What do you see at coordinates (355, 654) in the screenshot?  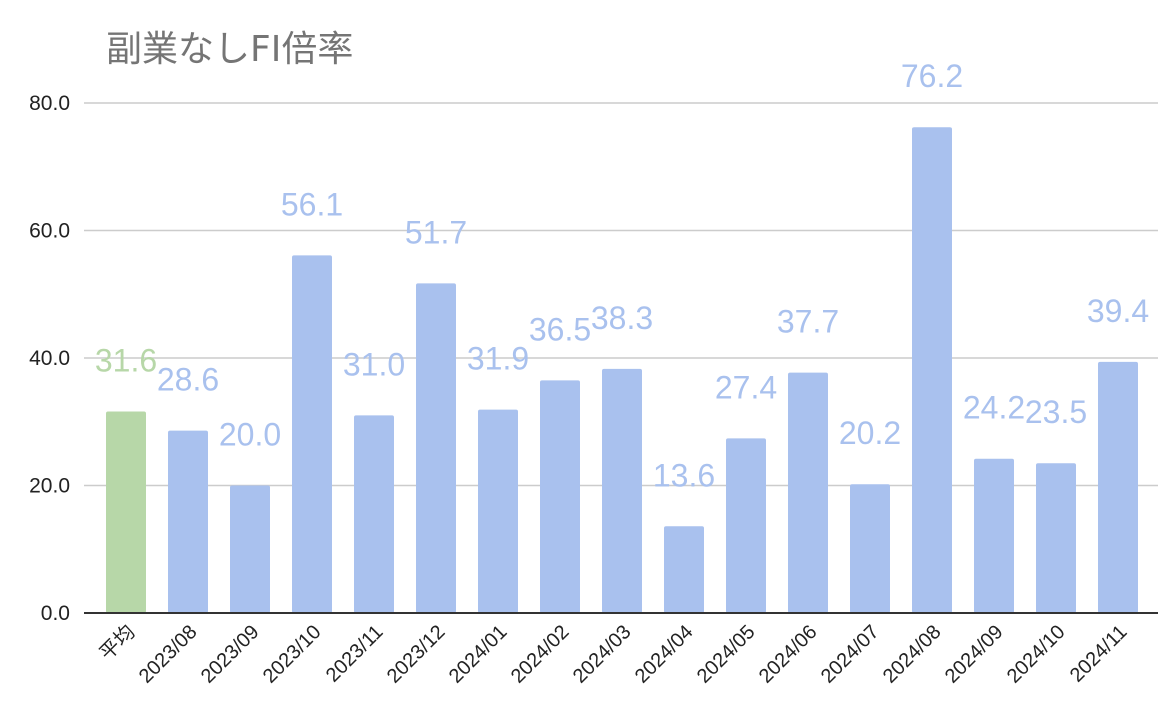 I see `x-tick-label: 2023/11` at bounding box center [355, 654].